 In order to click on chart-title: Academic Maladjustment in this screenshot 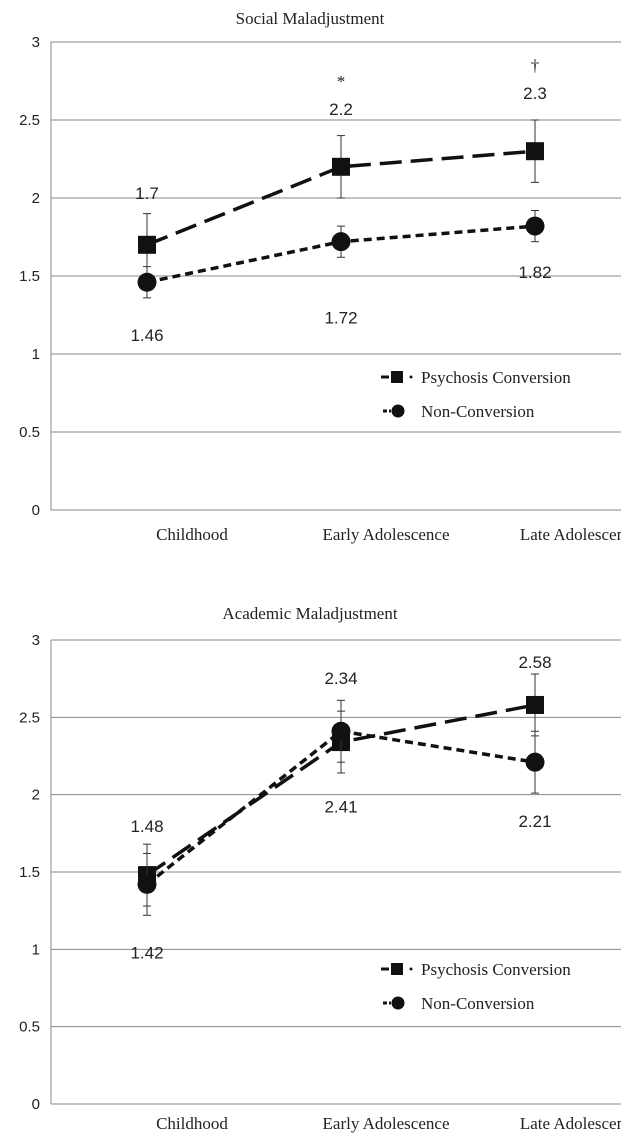, I will do `click(309, 613)`.